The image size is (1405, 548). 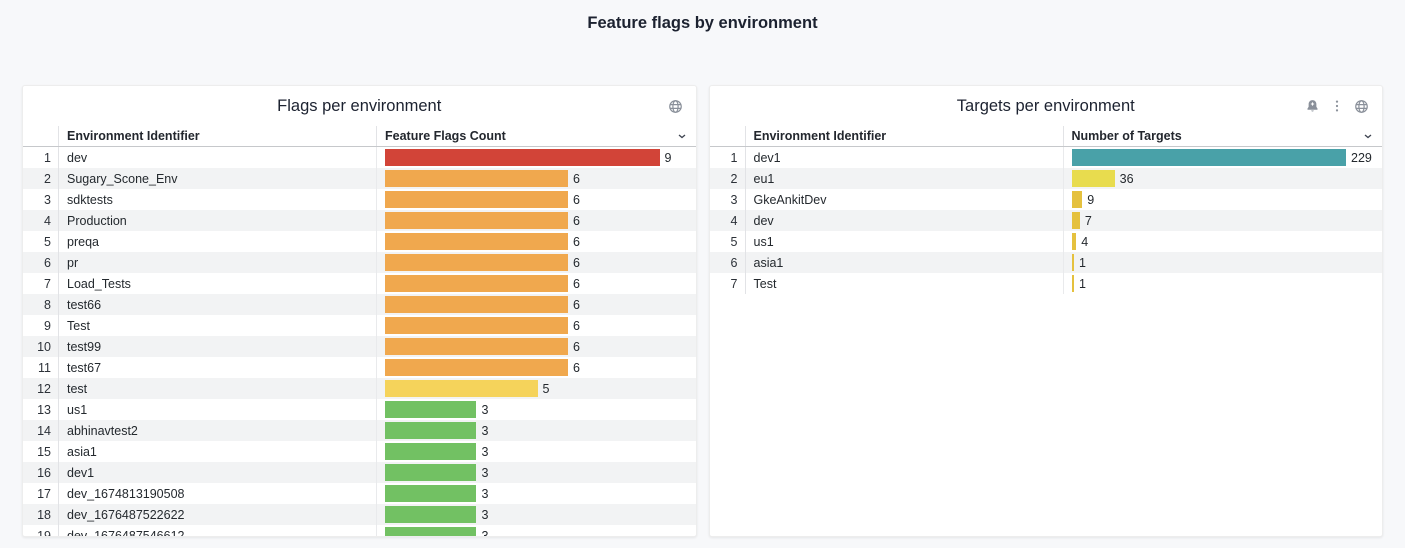 I want to click on table-row: 4 Production 6, so click(x=359, y=220).